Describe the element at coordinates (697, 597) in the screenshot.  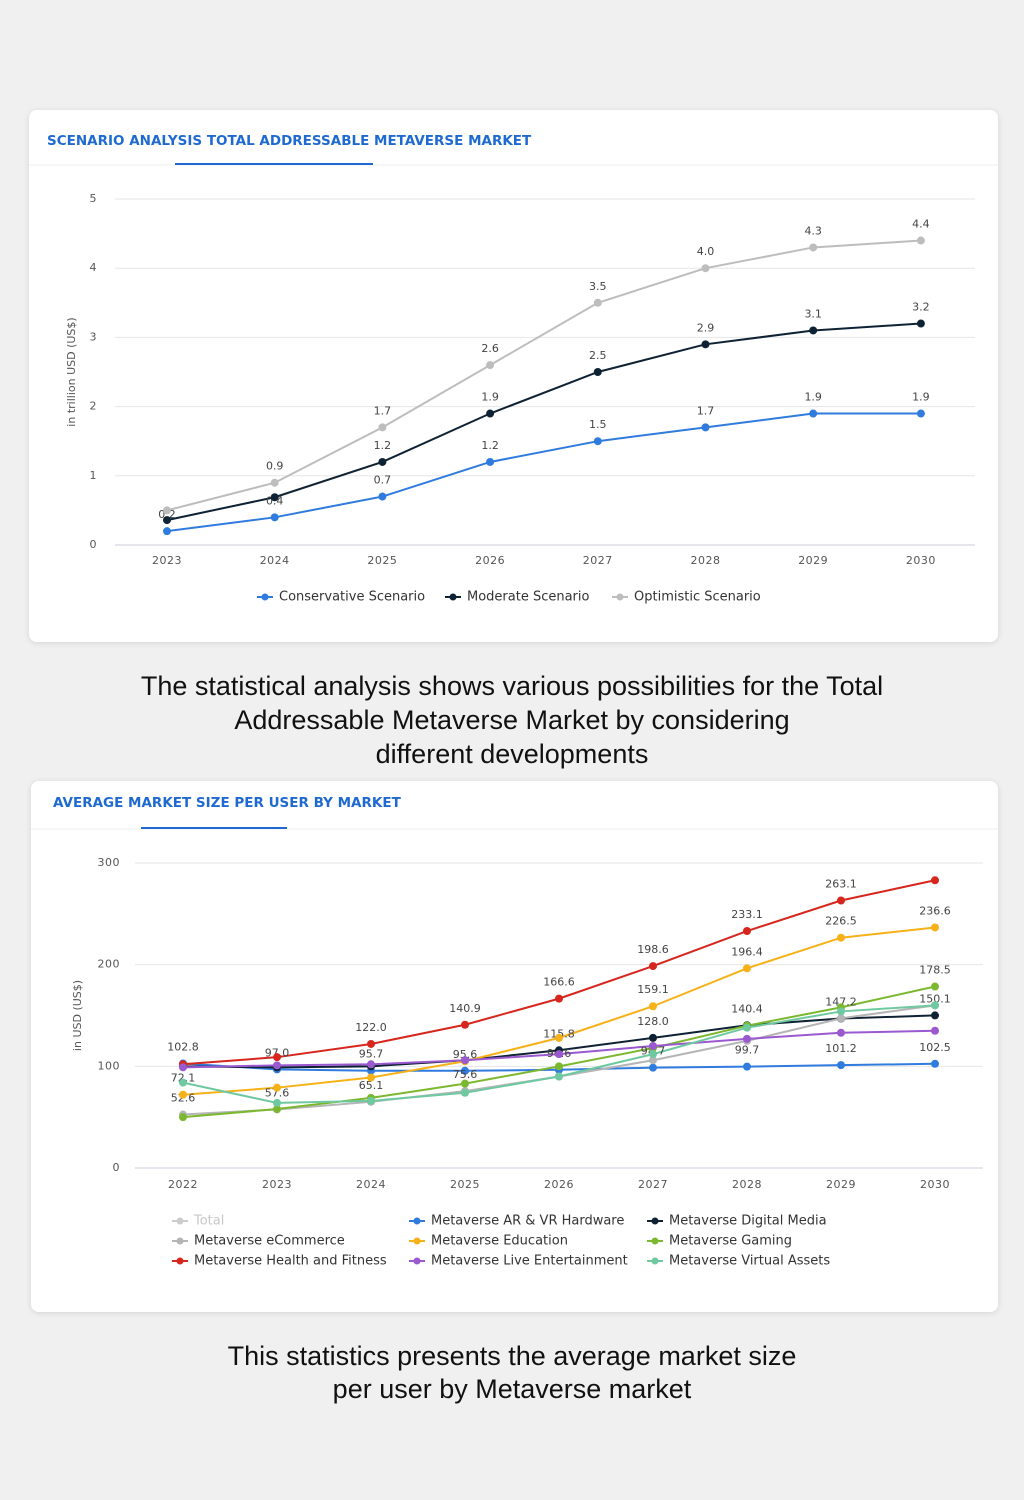
I see `legend-label: Optimistic Scenario` at that location.